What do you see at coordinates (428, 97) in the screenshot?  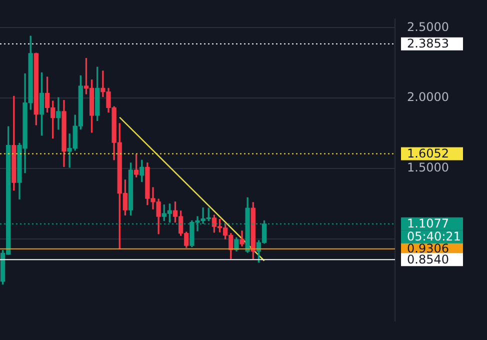 I see `y-tick-label: 2.0000` at bounding box center [428, 97].